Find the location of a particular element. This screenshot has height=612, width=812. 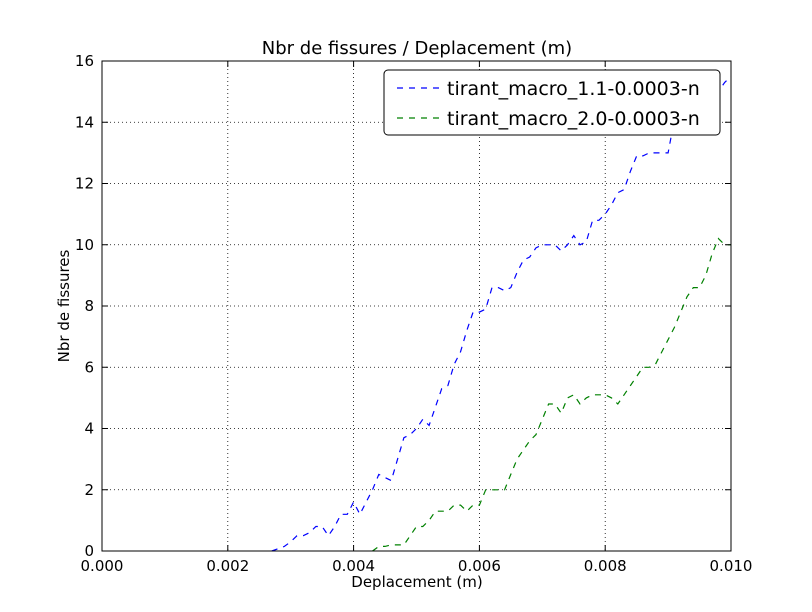

y-tick-label: 16 is located at coordinates (84, 61).